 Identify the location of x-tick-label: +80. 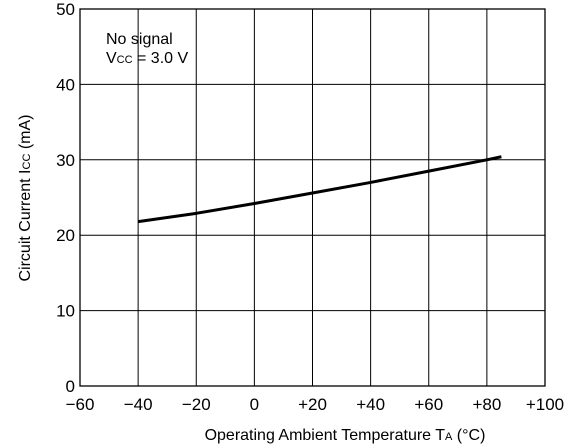
(486, 404).